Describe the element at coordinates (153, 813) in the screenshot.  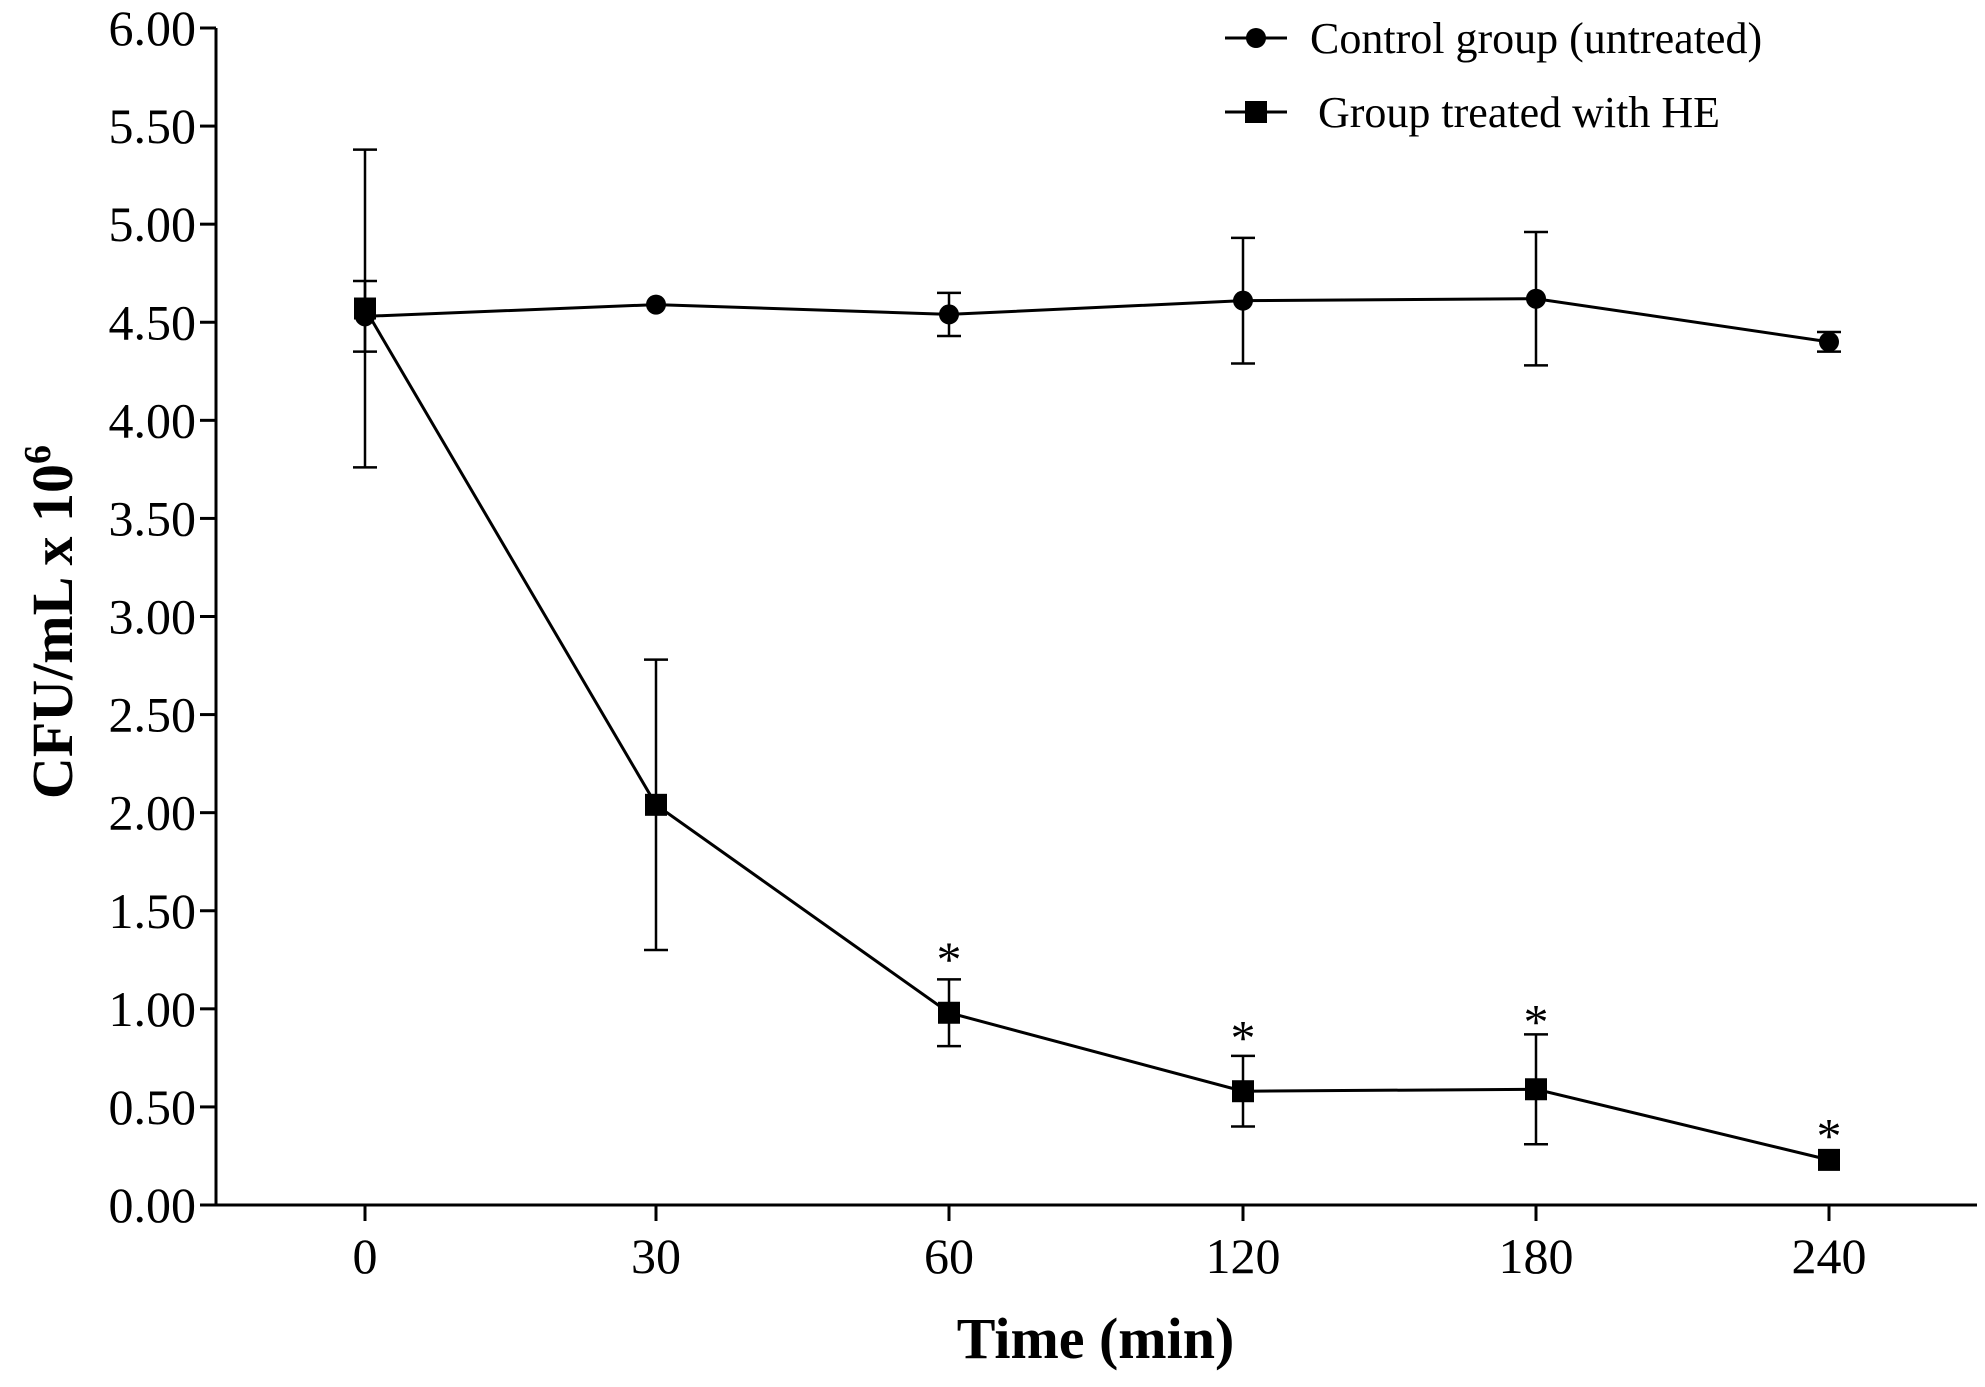
I see `y-tick-label: 2.00` at that location.